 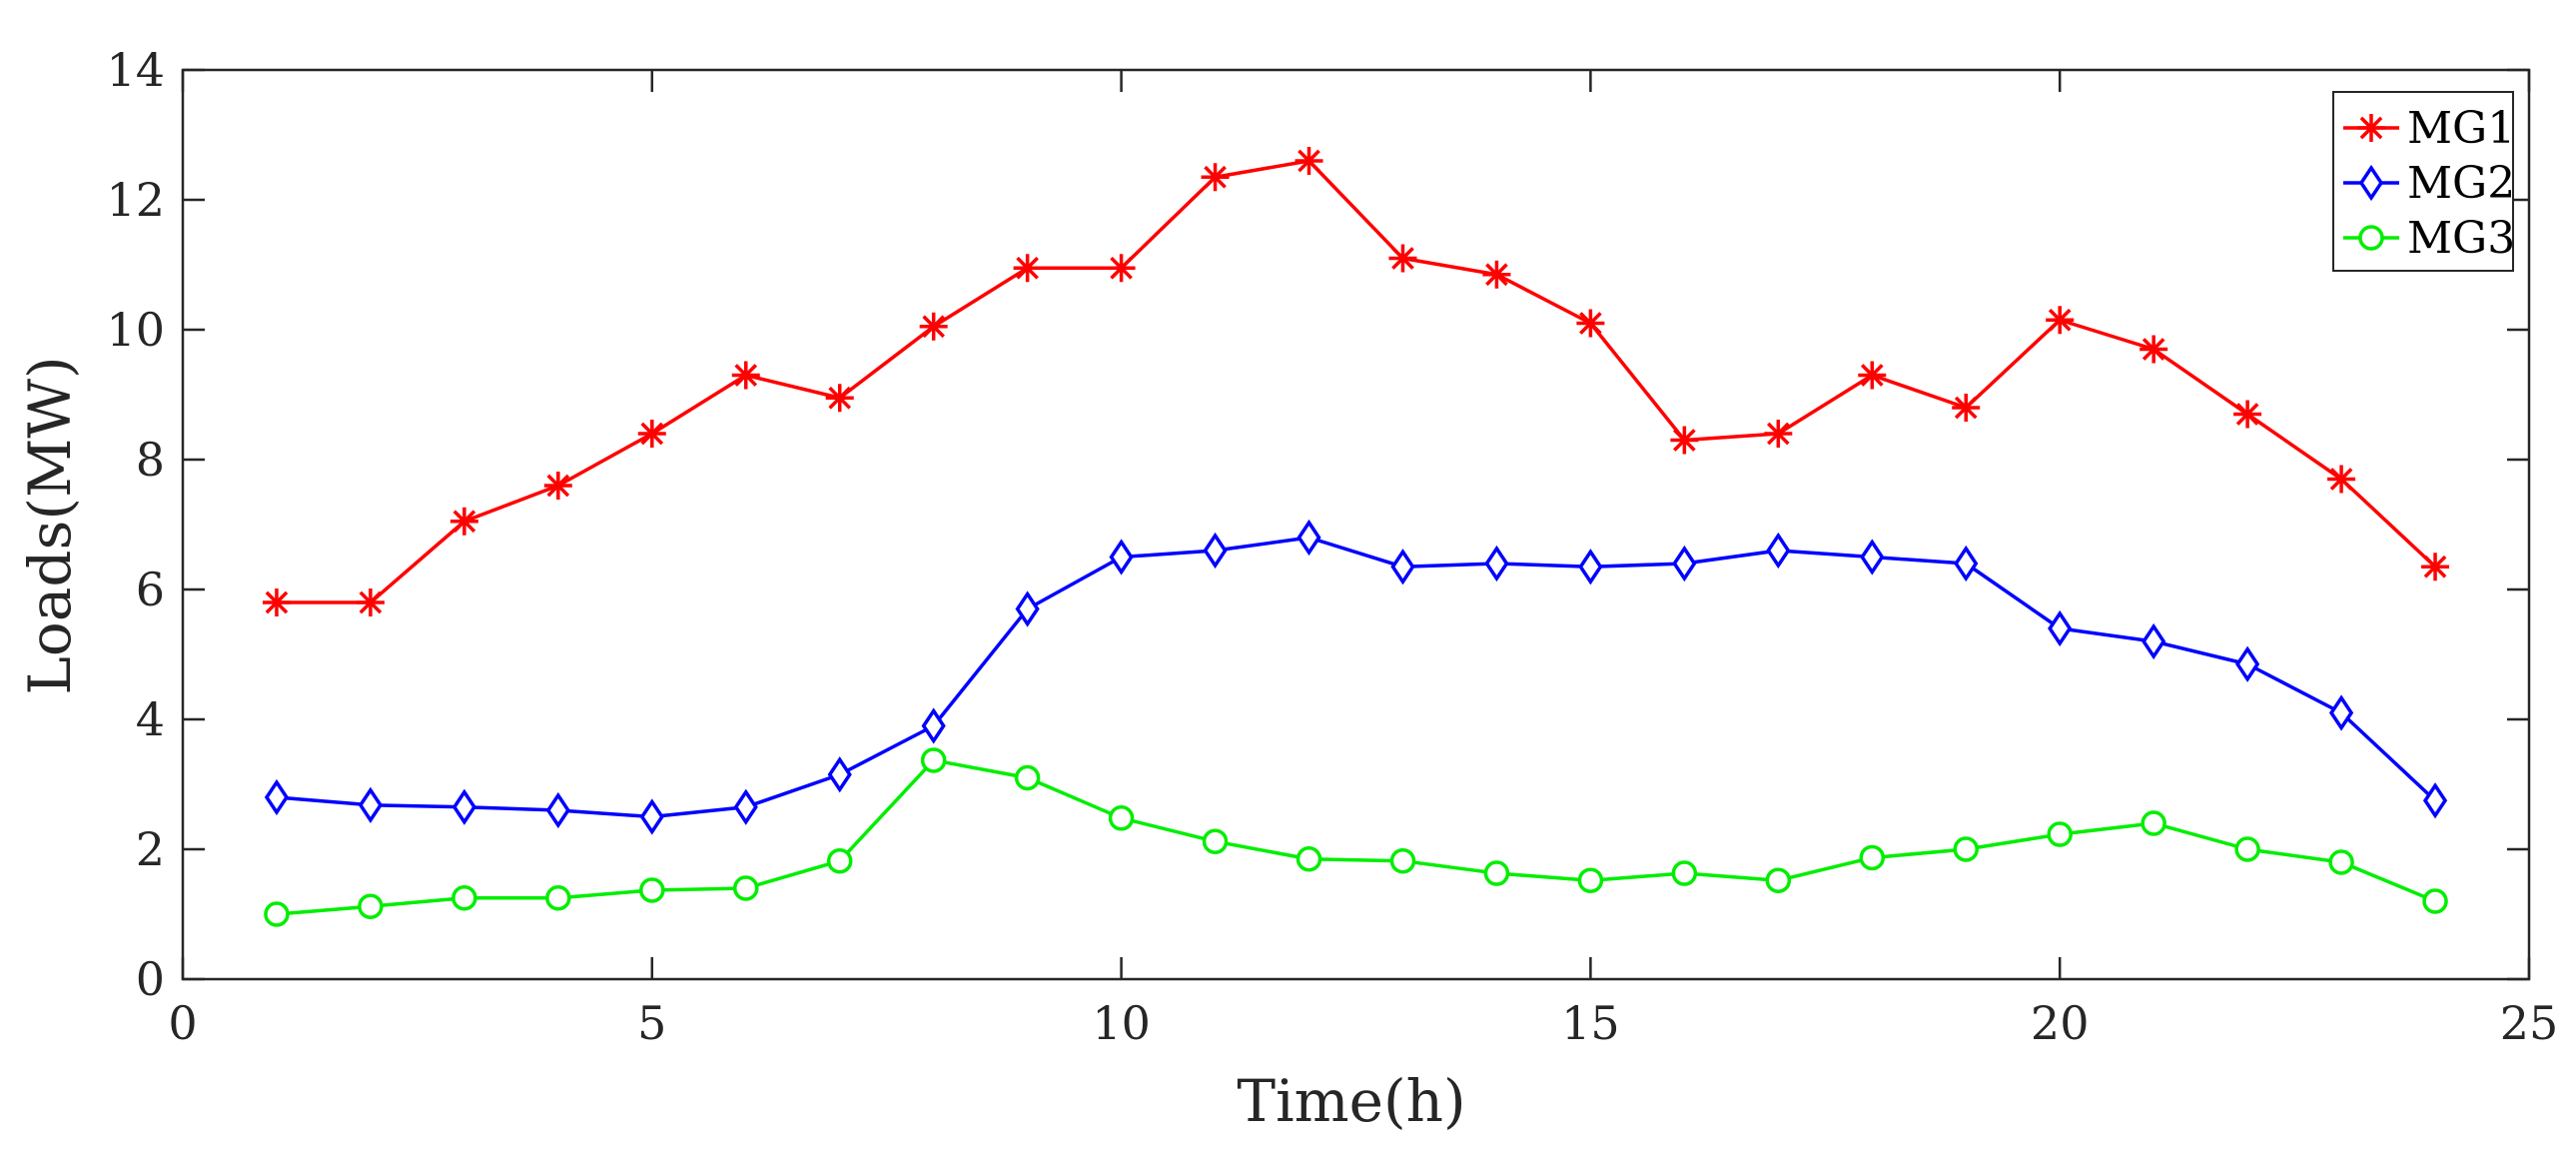 What do you see at coordinates (136, 330) in the screenshot?
I see `y-tick-label: 10` at bounding box center [136, 330].